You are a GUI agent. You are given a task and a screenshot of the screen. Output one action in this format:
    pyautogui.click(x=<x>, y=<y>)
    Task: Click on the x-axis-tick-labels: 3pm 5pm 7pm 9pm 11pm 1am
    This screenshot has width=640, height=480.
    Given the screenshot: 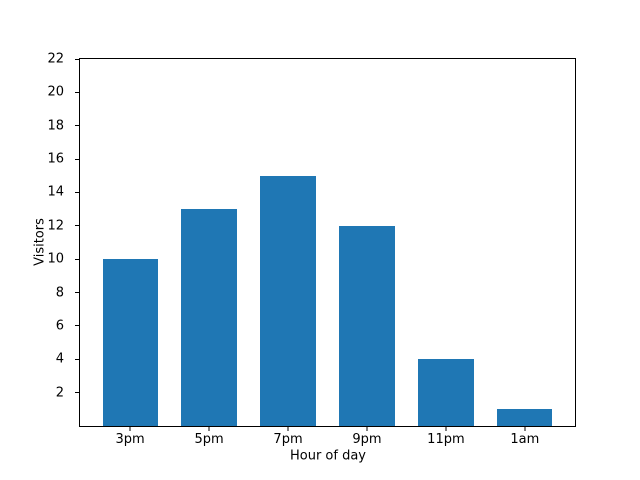 What is the action you would take?
    pyautogui.click(x=327, y=437)
    